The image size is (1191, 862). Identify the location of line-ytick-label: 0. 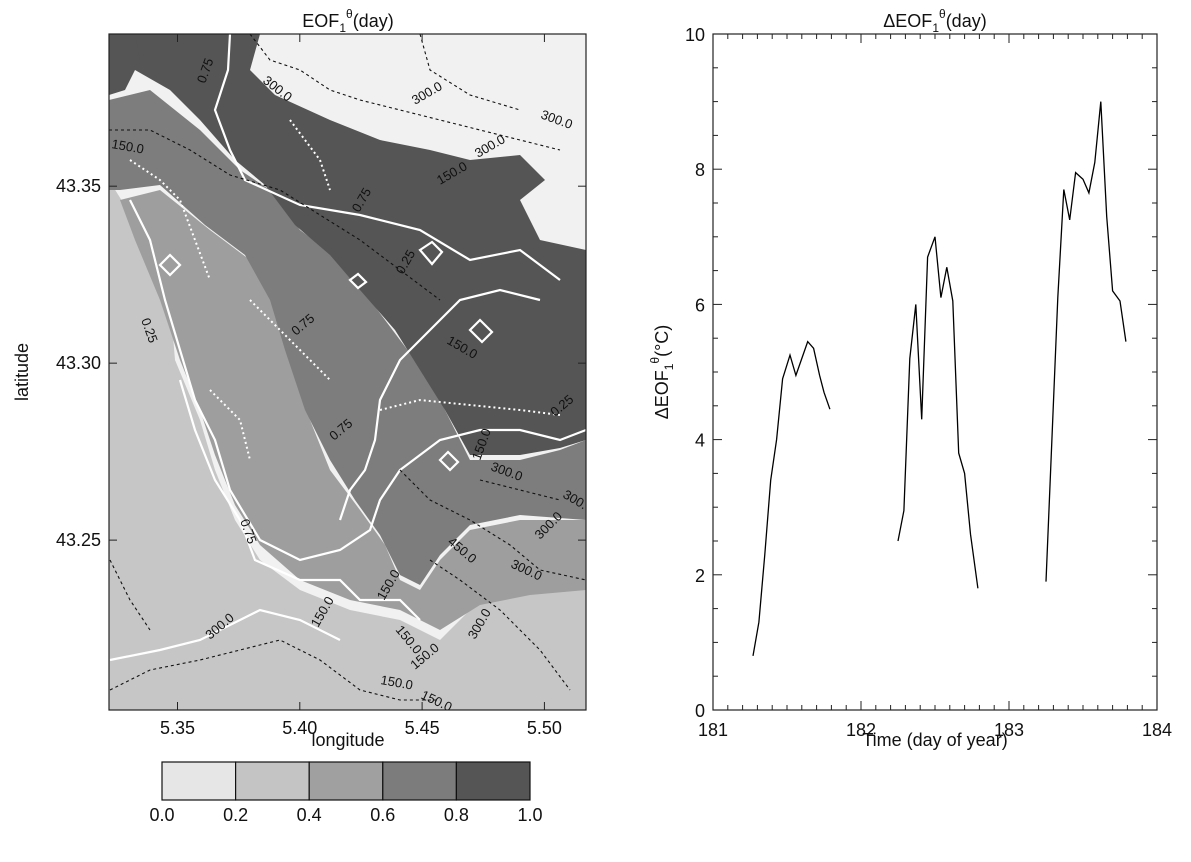
(700, 711).